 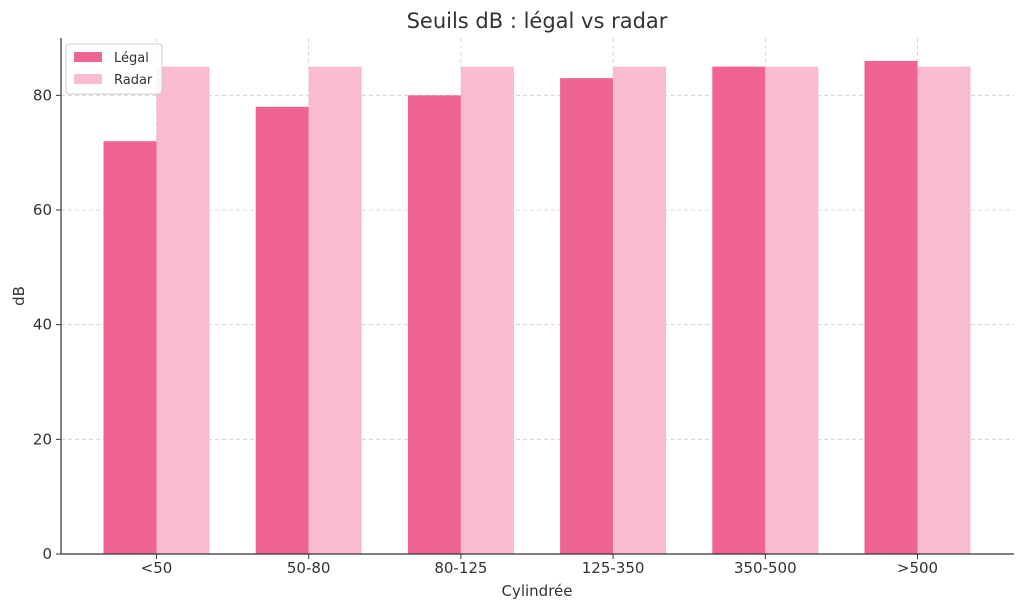 I want to click on x-tick-label: 350-500, so click(x=765, y=568).